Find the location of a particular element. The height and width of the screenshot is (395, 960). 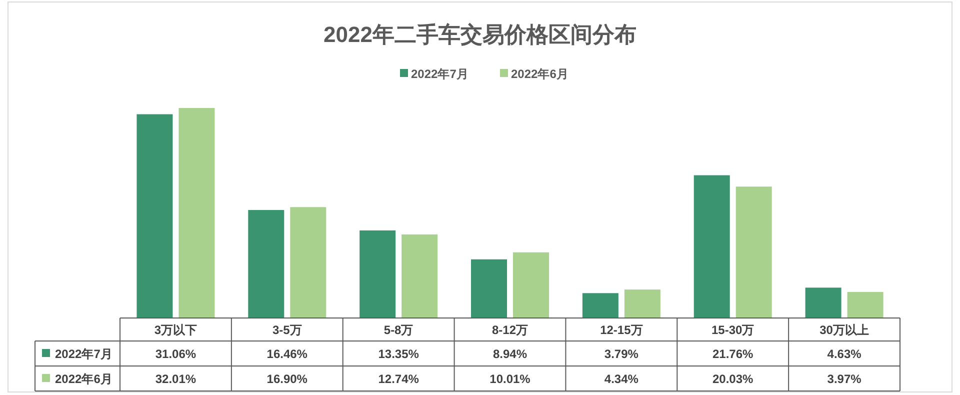

data-label: 10.01% is located at coordinates (510, 379).